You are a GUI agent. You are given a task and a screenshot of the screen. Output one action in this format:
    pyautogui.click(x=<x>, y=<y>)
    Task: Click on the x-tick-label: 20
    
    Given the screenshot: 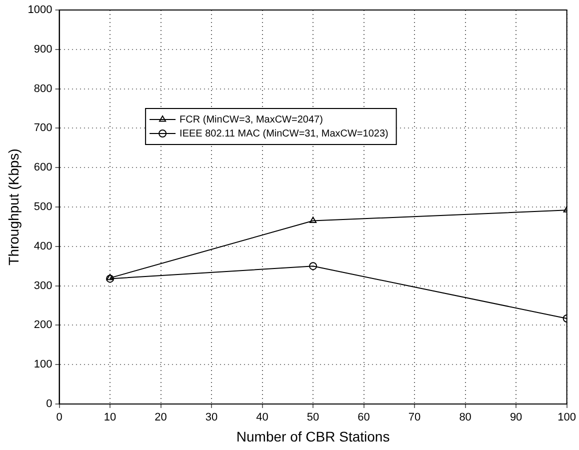 What is the action you would take?
    pyautogui.click(x=160, y=418)
    